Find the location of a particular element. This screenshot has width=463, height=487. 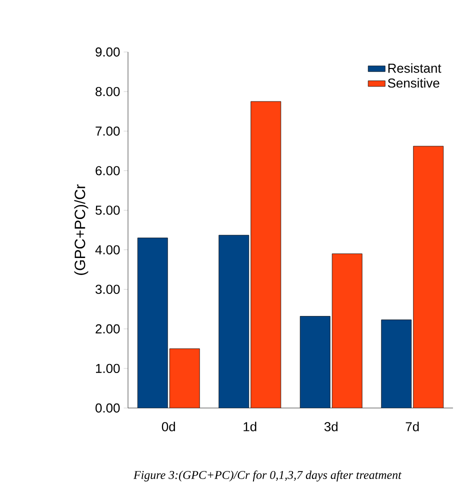

x-tick-label: 0d is located at coordinates (168, 427).